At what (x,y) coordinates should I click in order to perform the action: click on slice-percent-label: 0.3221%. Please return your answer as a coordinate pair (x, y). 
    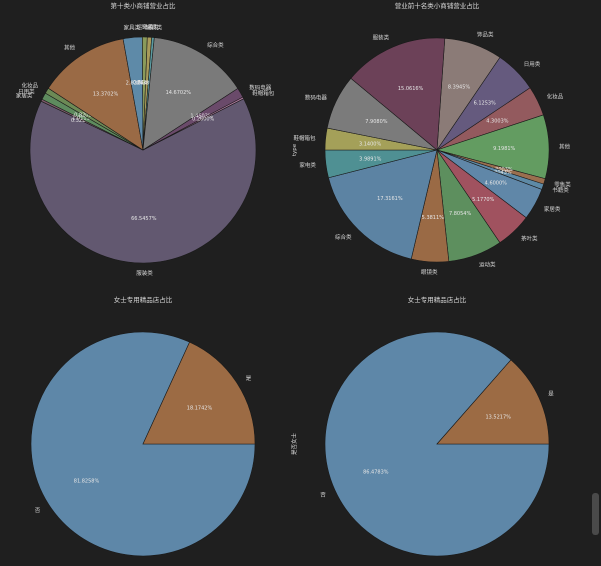
    Looking at the image, I should click on (82, 121).